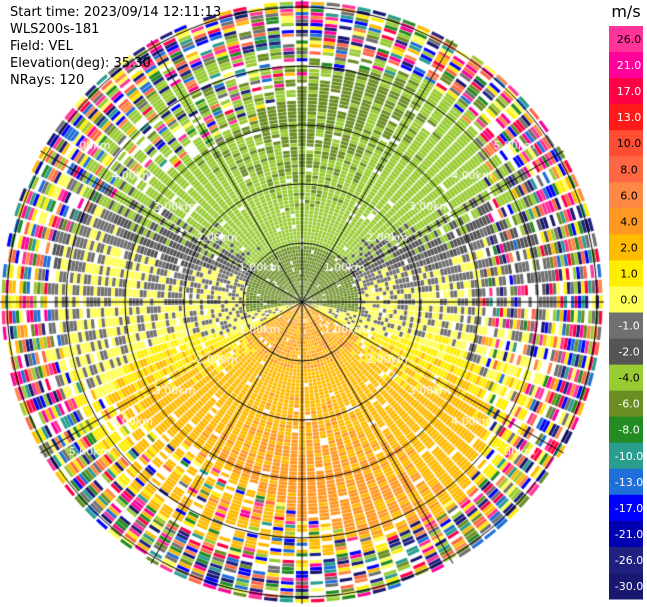 This screenshot has height=607, width=647. I want to click on colorbar-tick-label: -10.0, so click(629, 456).